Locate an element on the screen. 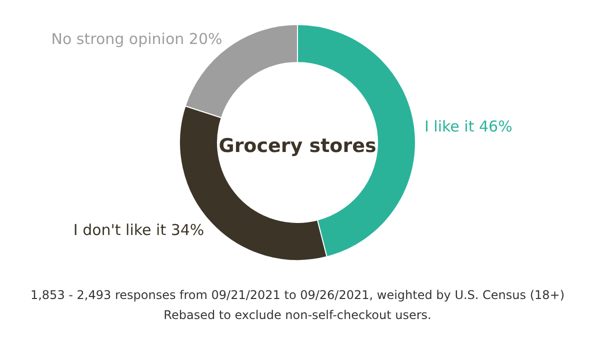  slice-label: I like it 46% is located at coordinates (468, 126).